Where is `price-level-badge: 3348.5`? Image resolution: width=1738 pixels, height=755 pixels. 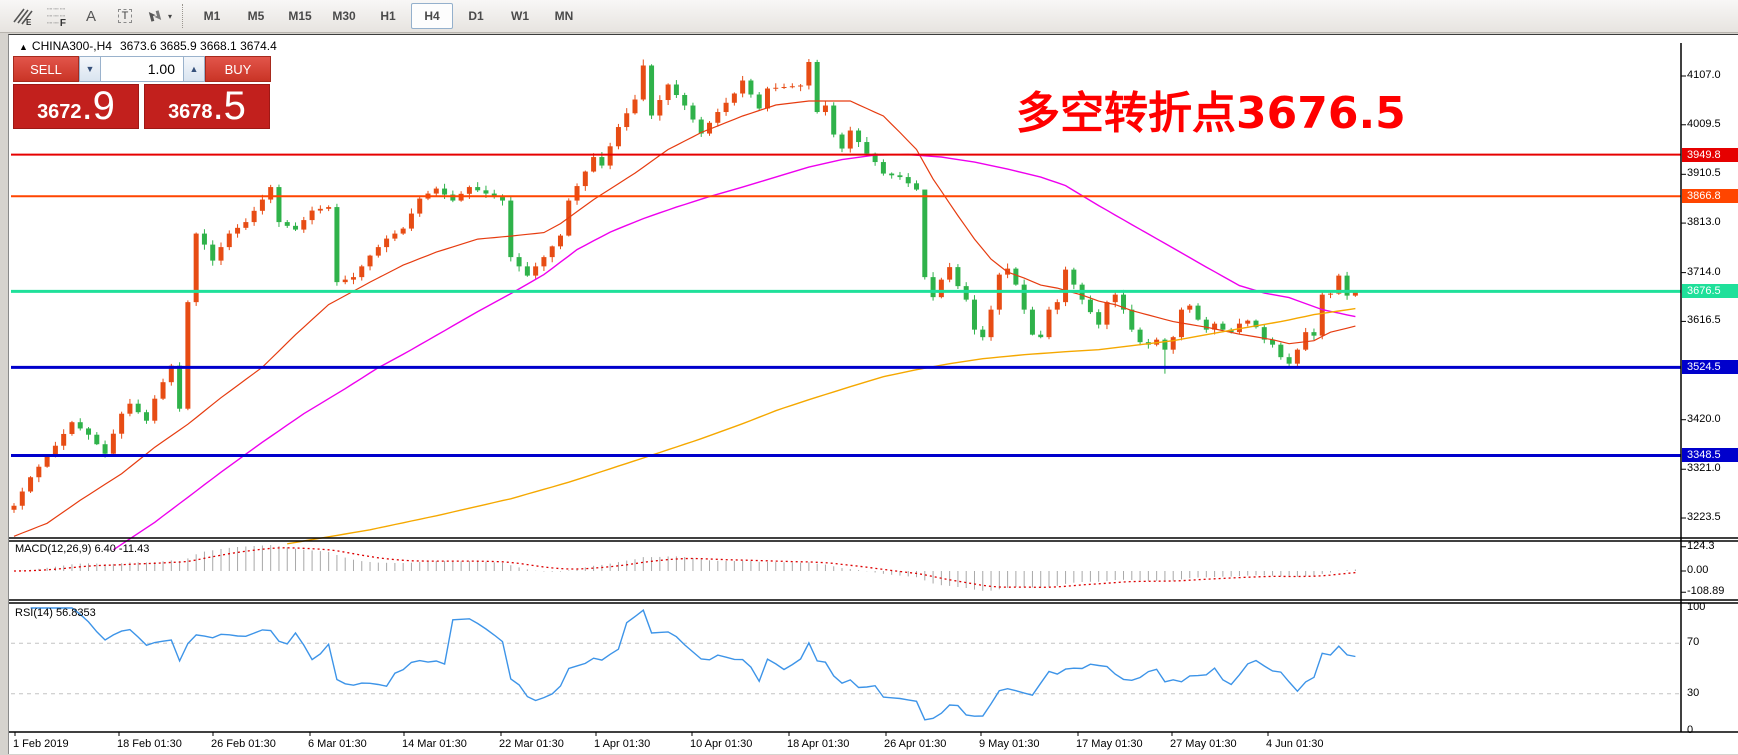 price-level-badge: 3348.5 is located at coordinates (1710, 455).